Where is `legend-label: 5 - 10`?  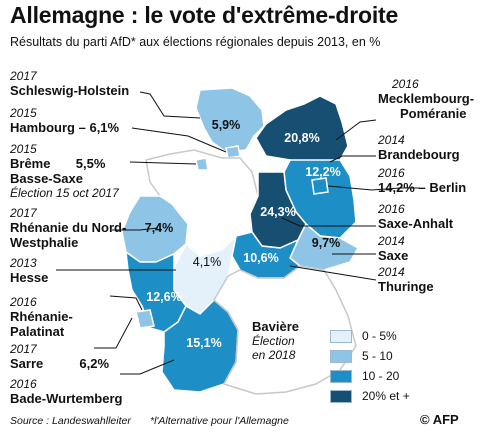
legend-label: 5 - 10 is located at coordinates (377, 356).